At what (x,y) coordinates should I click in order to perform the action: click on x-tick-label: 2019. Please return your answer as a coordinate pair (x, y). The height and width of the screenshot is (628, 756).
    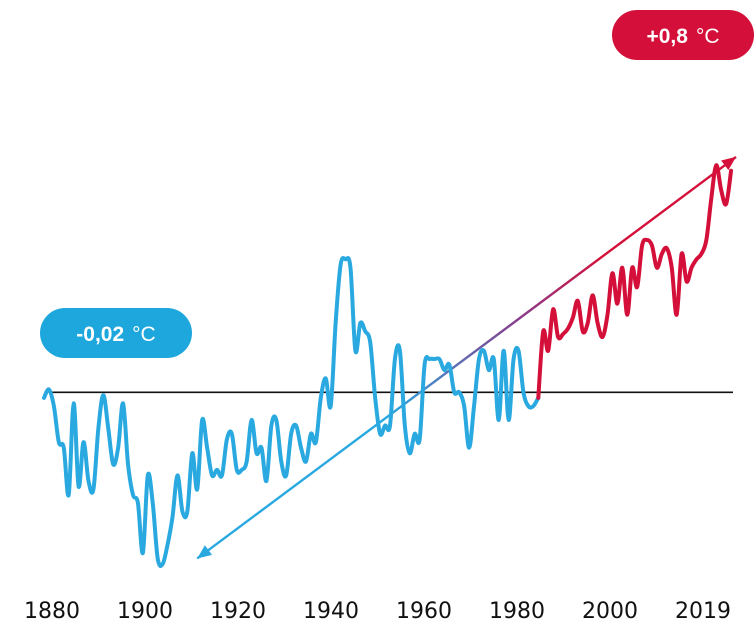
    Looking at the image, I should click on (703, 611).